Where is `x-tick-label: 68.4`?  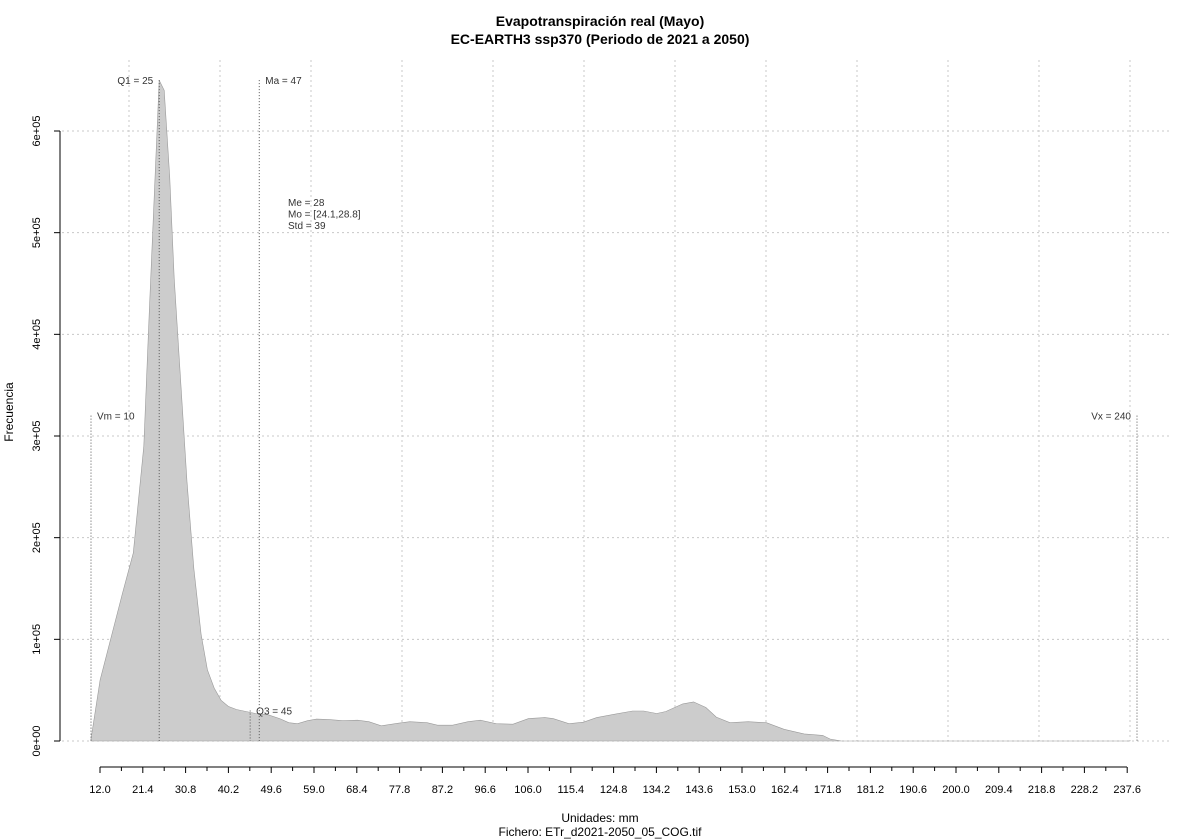
x-tick-label: 68.4 is located at coordinates (356, 790).